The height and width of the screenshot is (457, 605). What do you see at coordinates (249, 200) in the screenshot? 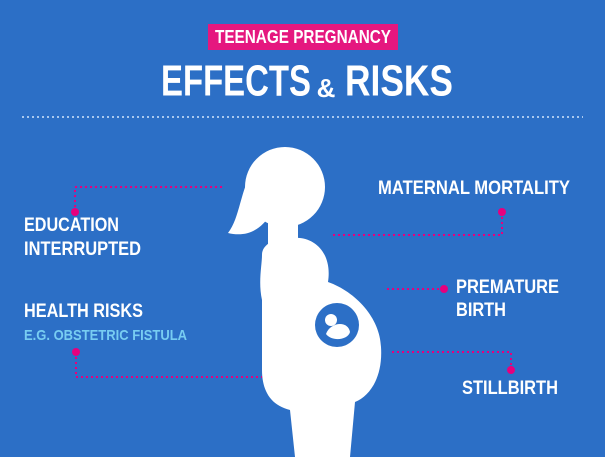
I see `hair` at bounding box center [249, 200].